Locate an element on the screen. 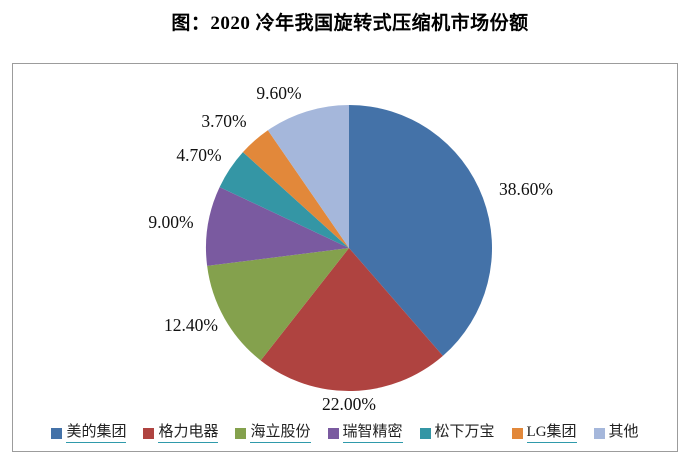 The image size is (700, 454). legend-item-4: 松下万宝 is located at coordinates (457, 433).